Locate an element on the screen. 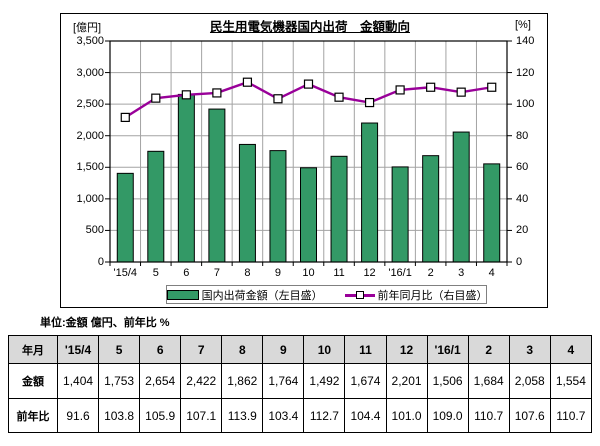 The height and width of the screenshot is (446, 600). y-axis-right-tick-label: 60 is located at coordinates (522, 167).